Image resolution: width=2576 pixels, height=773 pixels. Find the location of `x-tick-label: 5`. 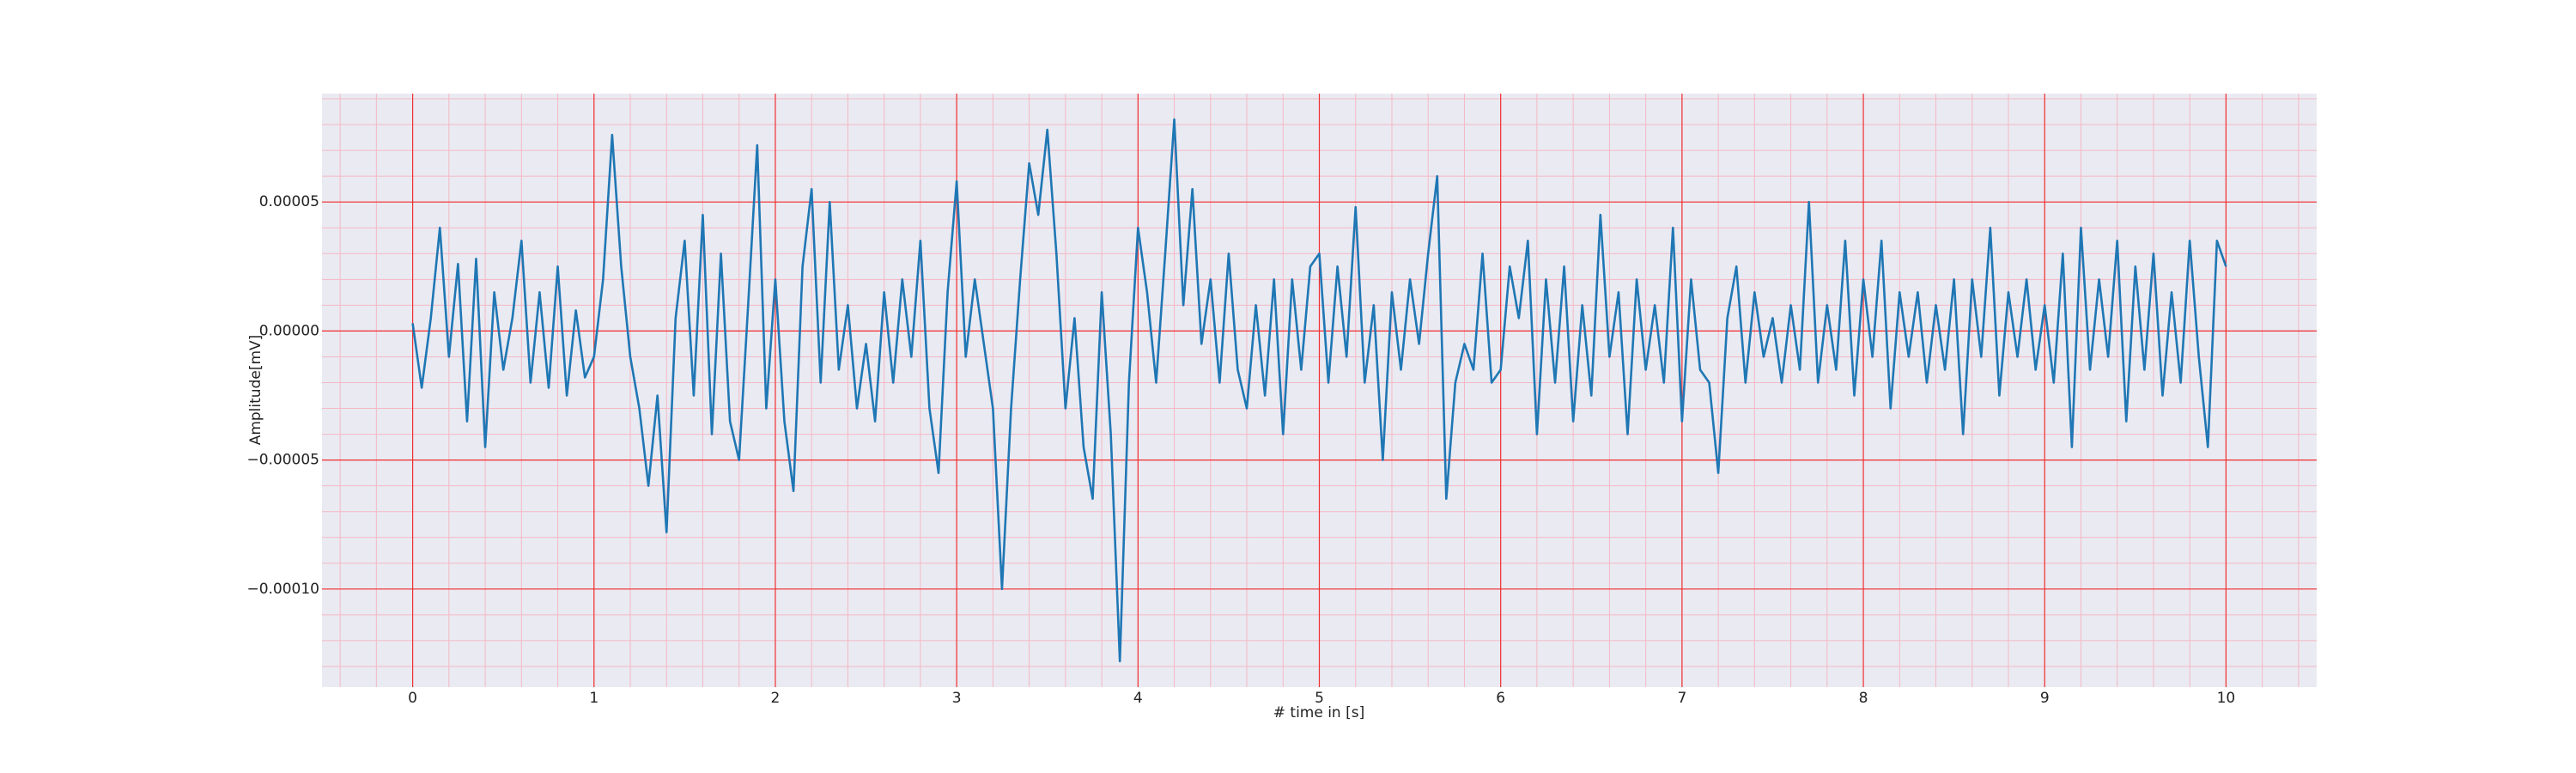

x-tick-label: 5 is located at coordinates (1319, 698).